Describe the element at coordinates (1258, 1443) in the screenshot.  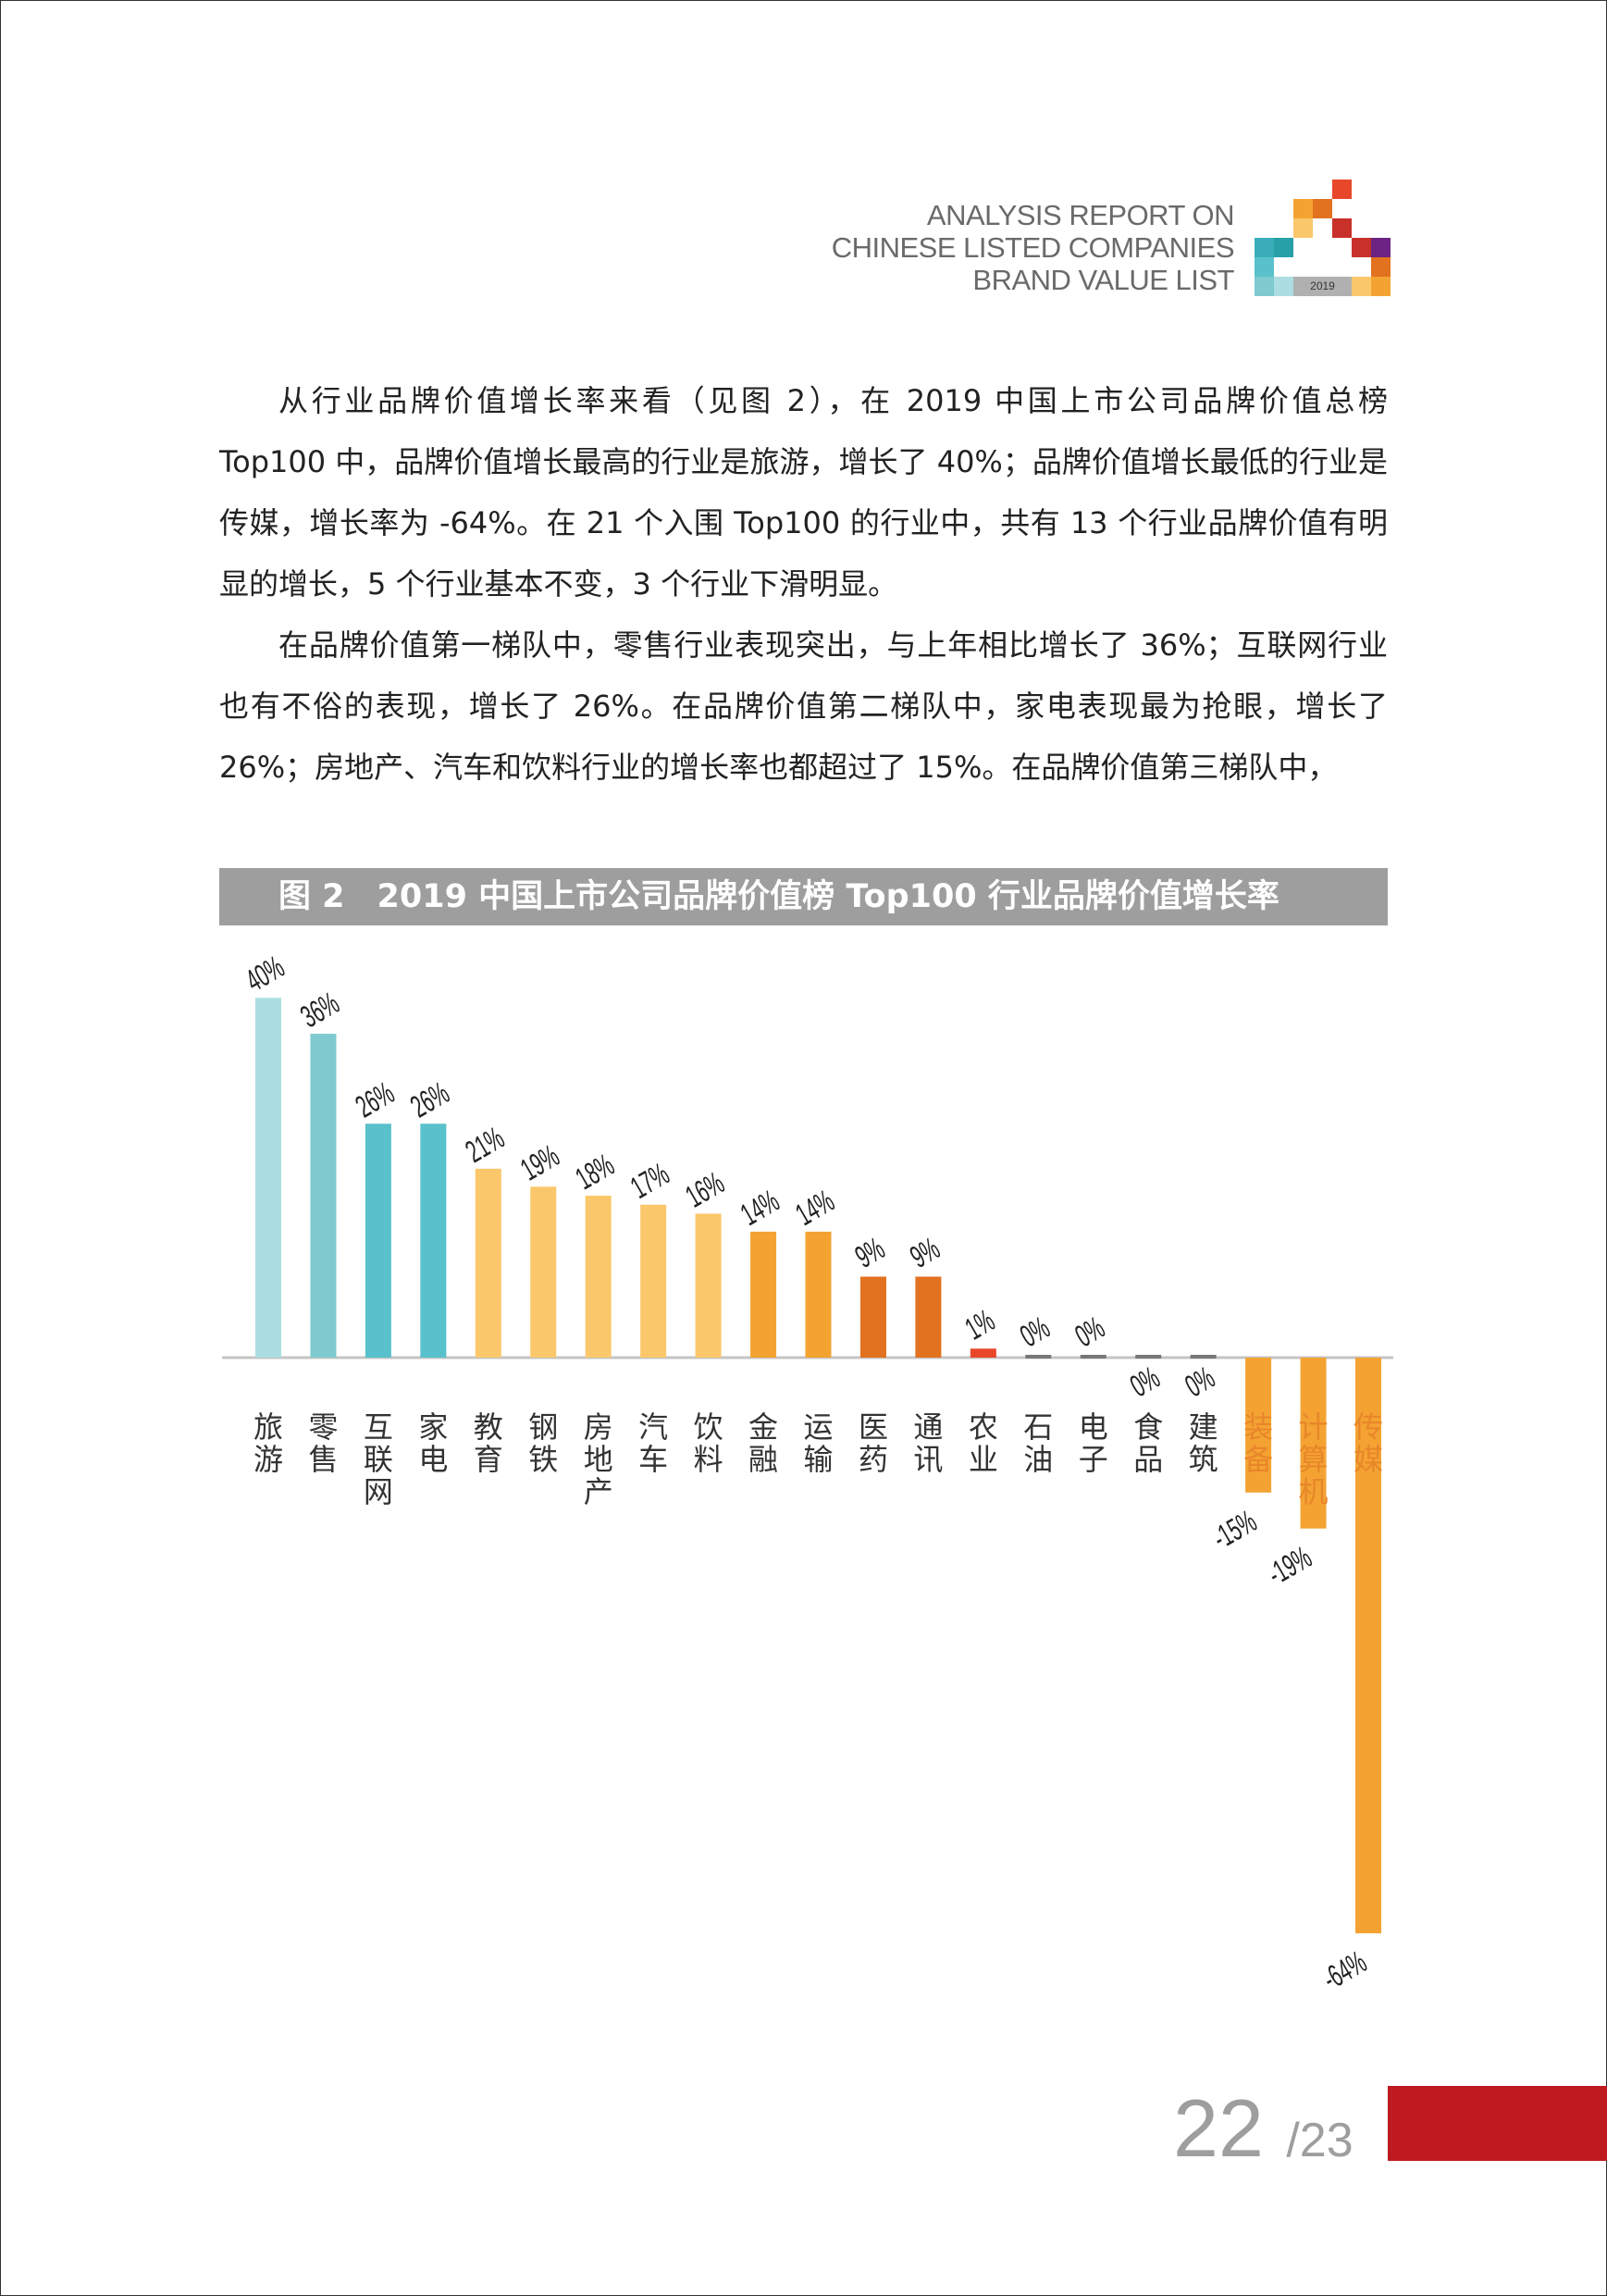
I see `category-label: 装备` at that location.